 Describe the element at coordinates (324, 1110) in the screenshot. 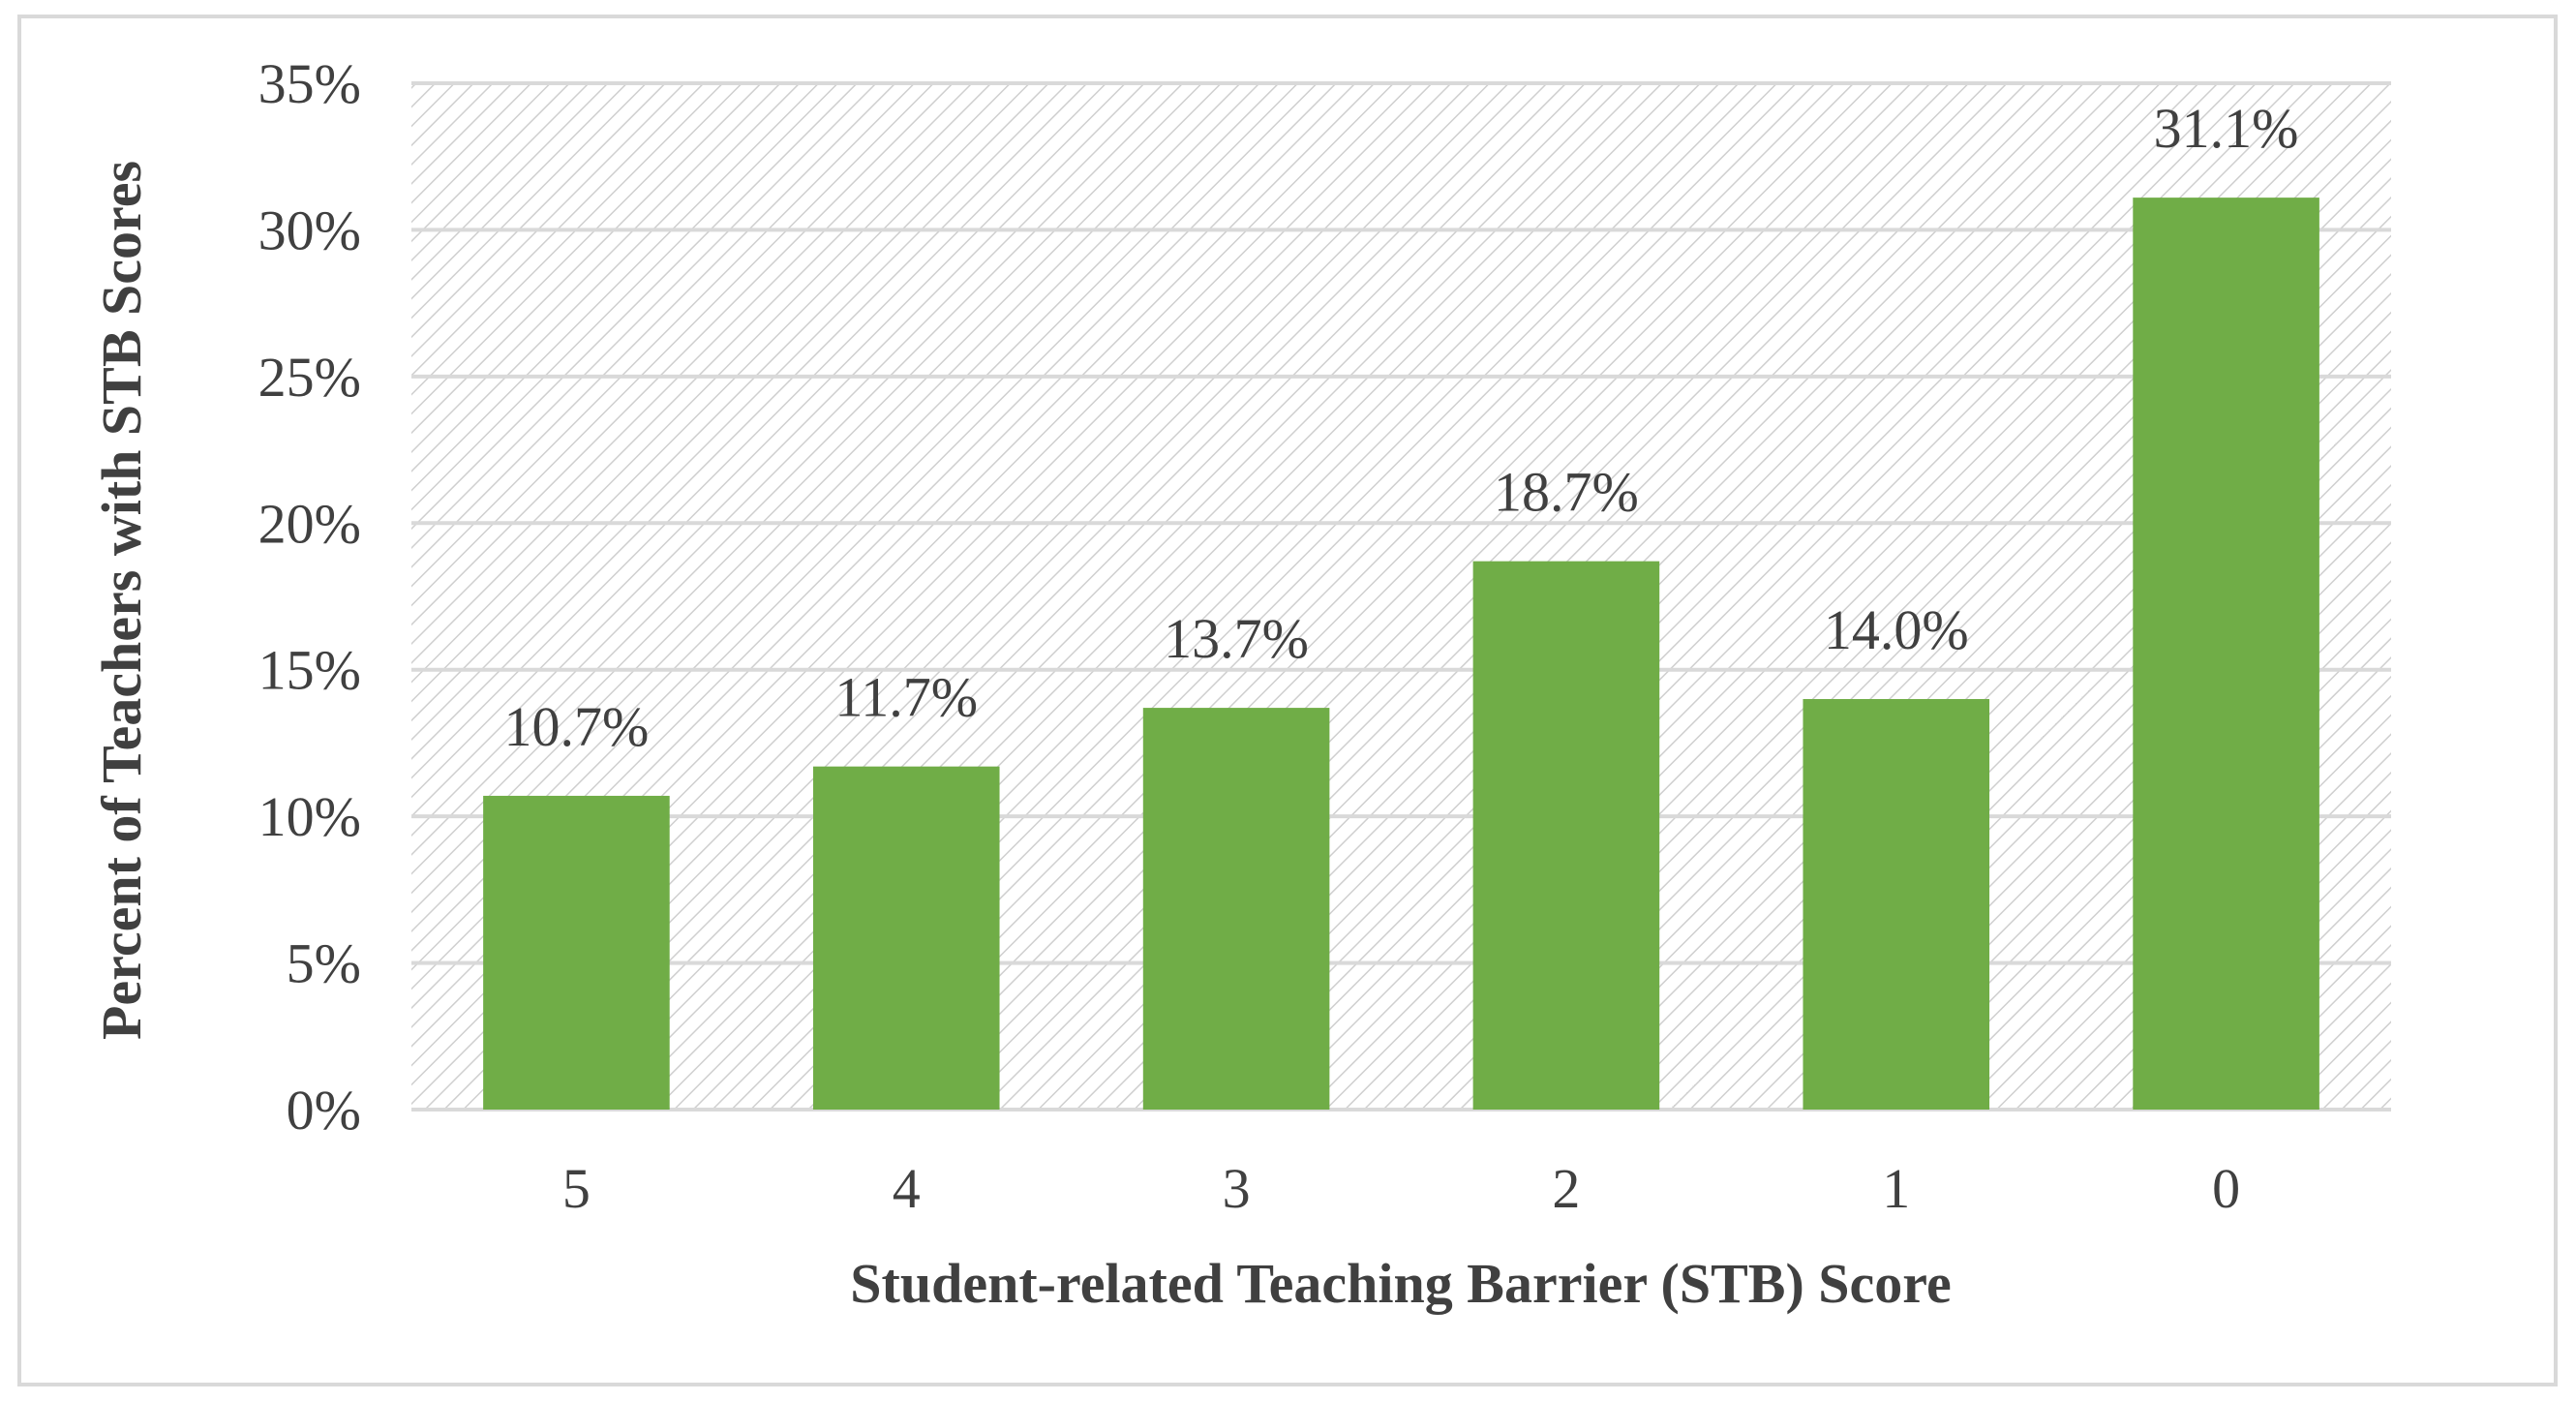

I see `y-tick-label: 0%` at that location.